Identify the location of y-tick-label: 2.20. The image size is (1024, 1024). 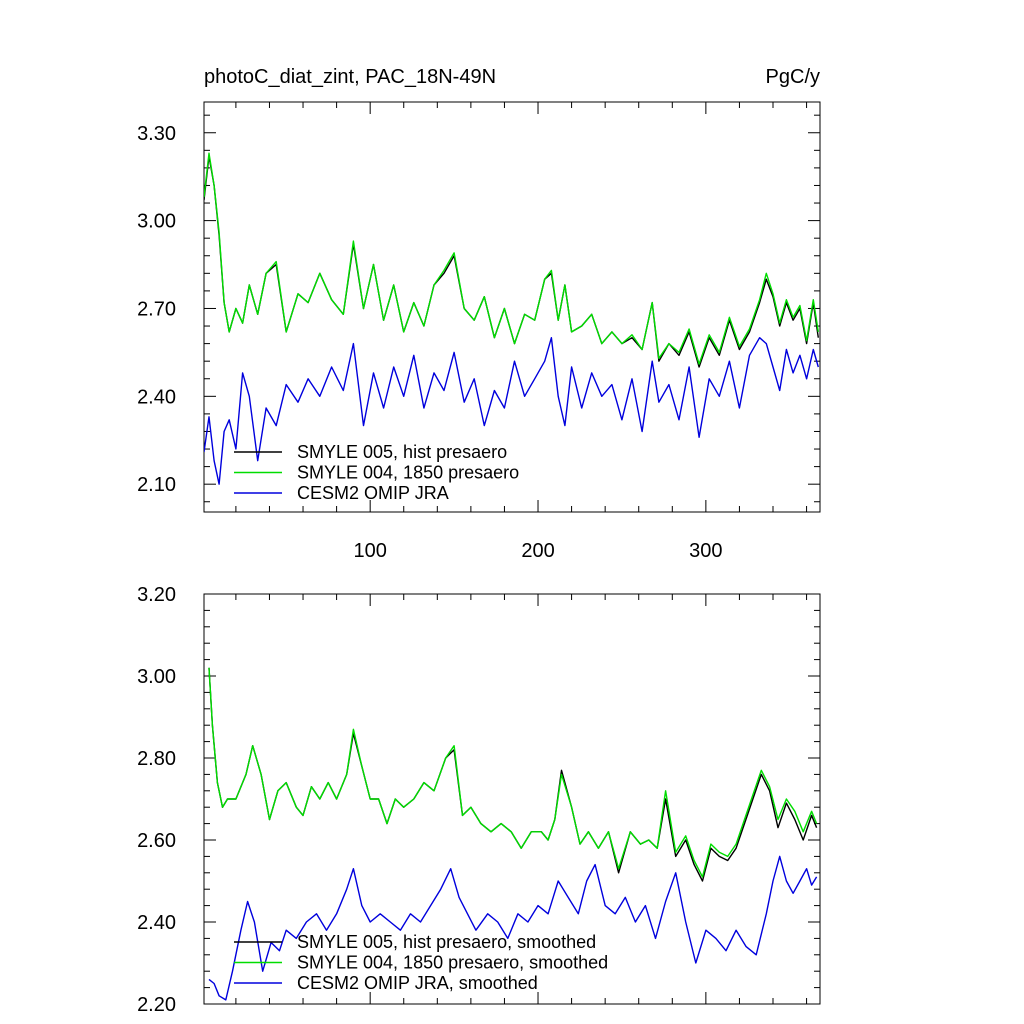
(156, 1005).